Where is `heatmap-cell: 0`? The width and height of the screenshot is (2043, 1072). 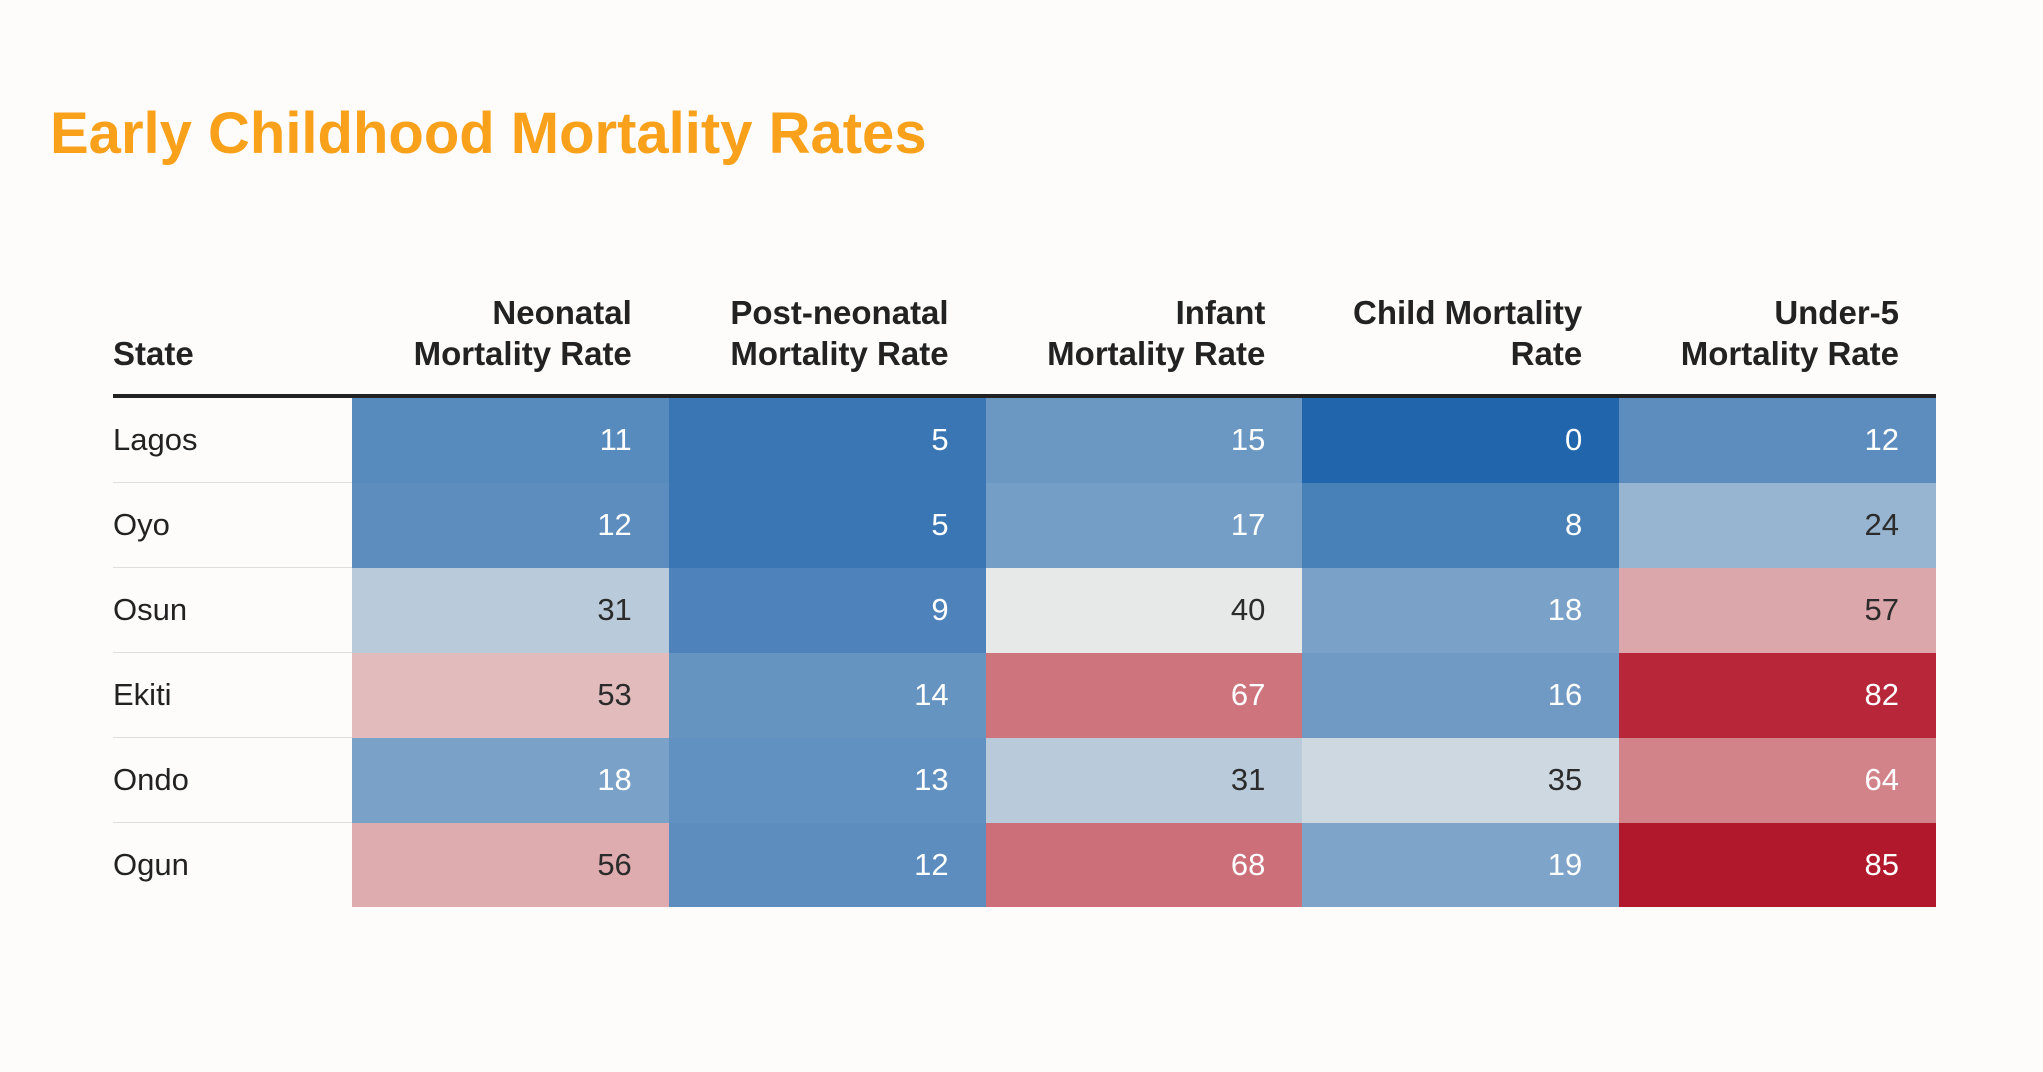 heatmap-cell: 0 is located at coordinates (1461, 439).